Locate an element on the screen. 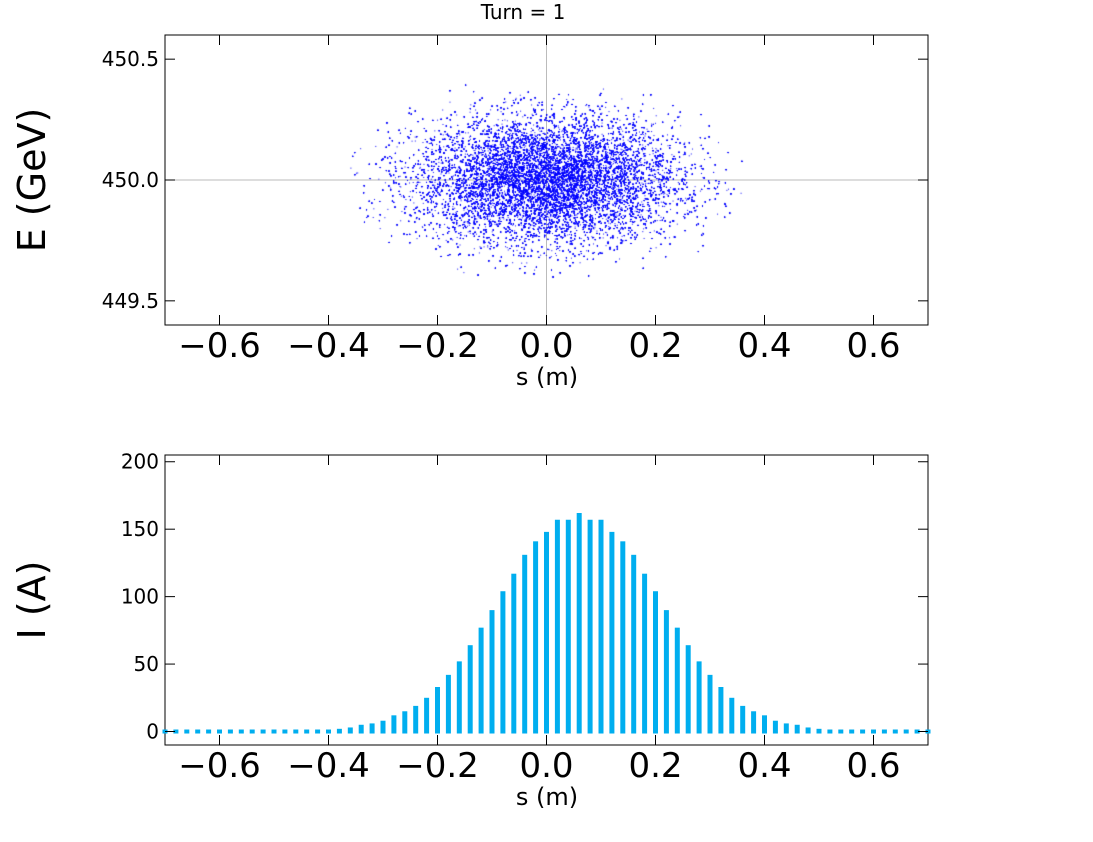 The width and height of the screenshot is (1093, 842). bar-x-tick-label: 0.2 is located at coordinates (655, 766).